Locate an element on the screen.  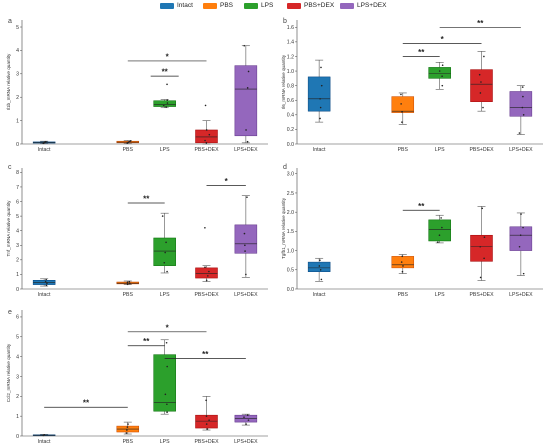
box-intact is located at coordinates (319, 91).